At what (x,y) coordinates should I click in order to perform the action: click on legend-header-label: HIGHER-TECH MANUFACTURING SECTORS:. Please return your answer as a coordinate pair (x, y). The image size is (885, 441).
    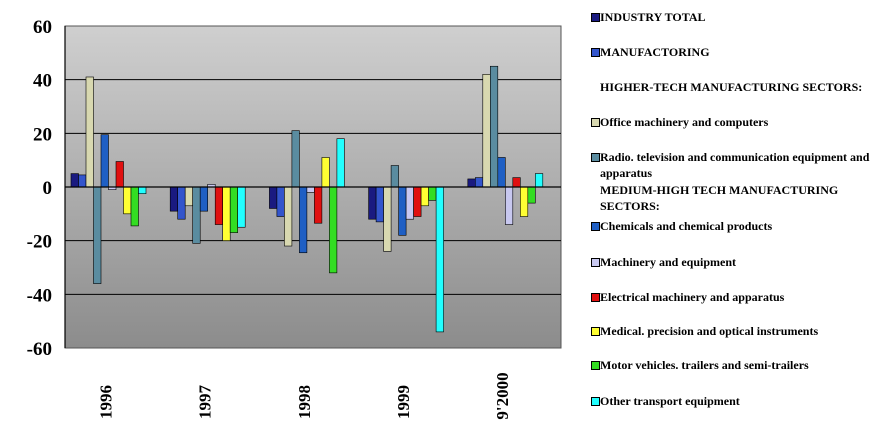
    Looking at the image, I should click on (731, 87).